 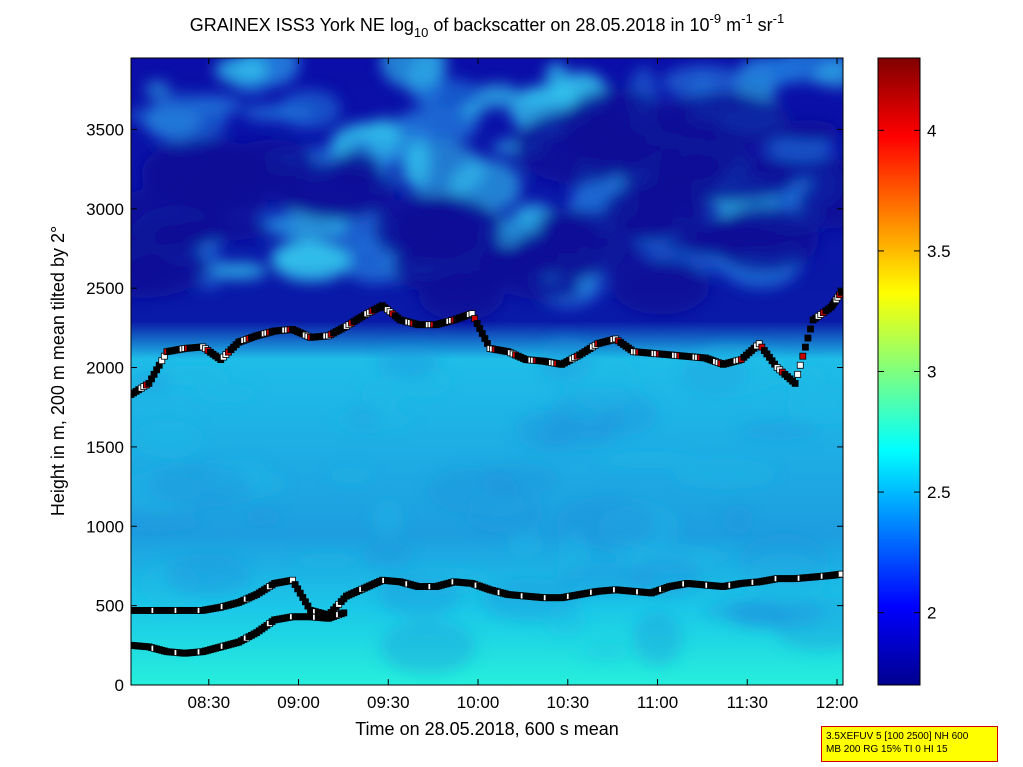 What do you see at coordinates (58, 371) in the screenshot?
I see `y-axis-label: Height in m, 200 m mean tilted by 2°` at bounding box center [58, 371].